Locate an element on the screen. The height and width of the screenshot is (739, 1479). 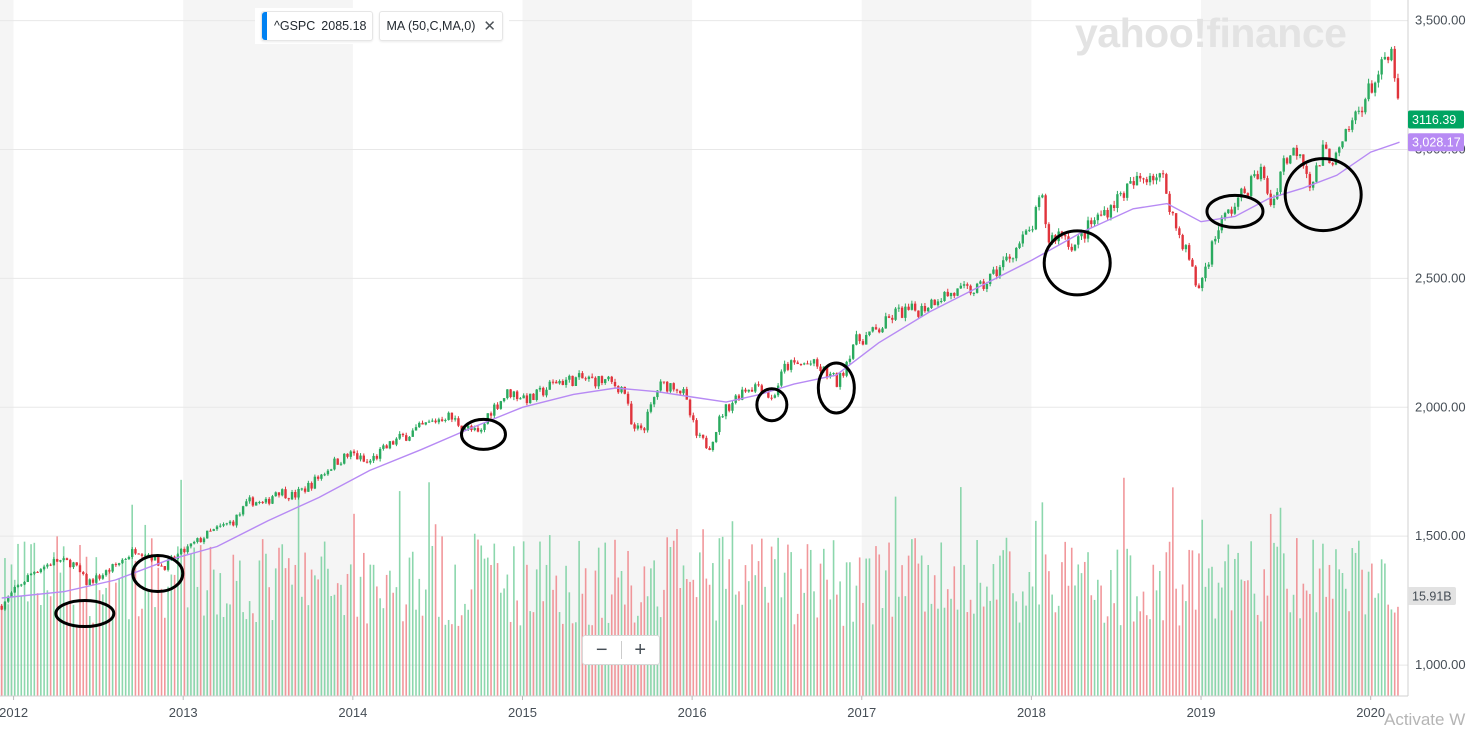
price-markers: 3116.39 3,028.17 15.91B is located at coordinates (1436, 357).